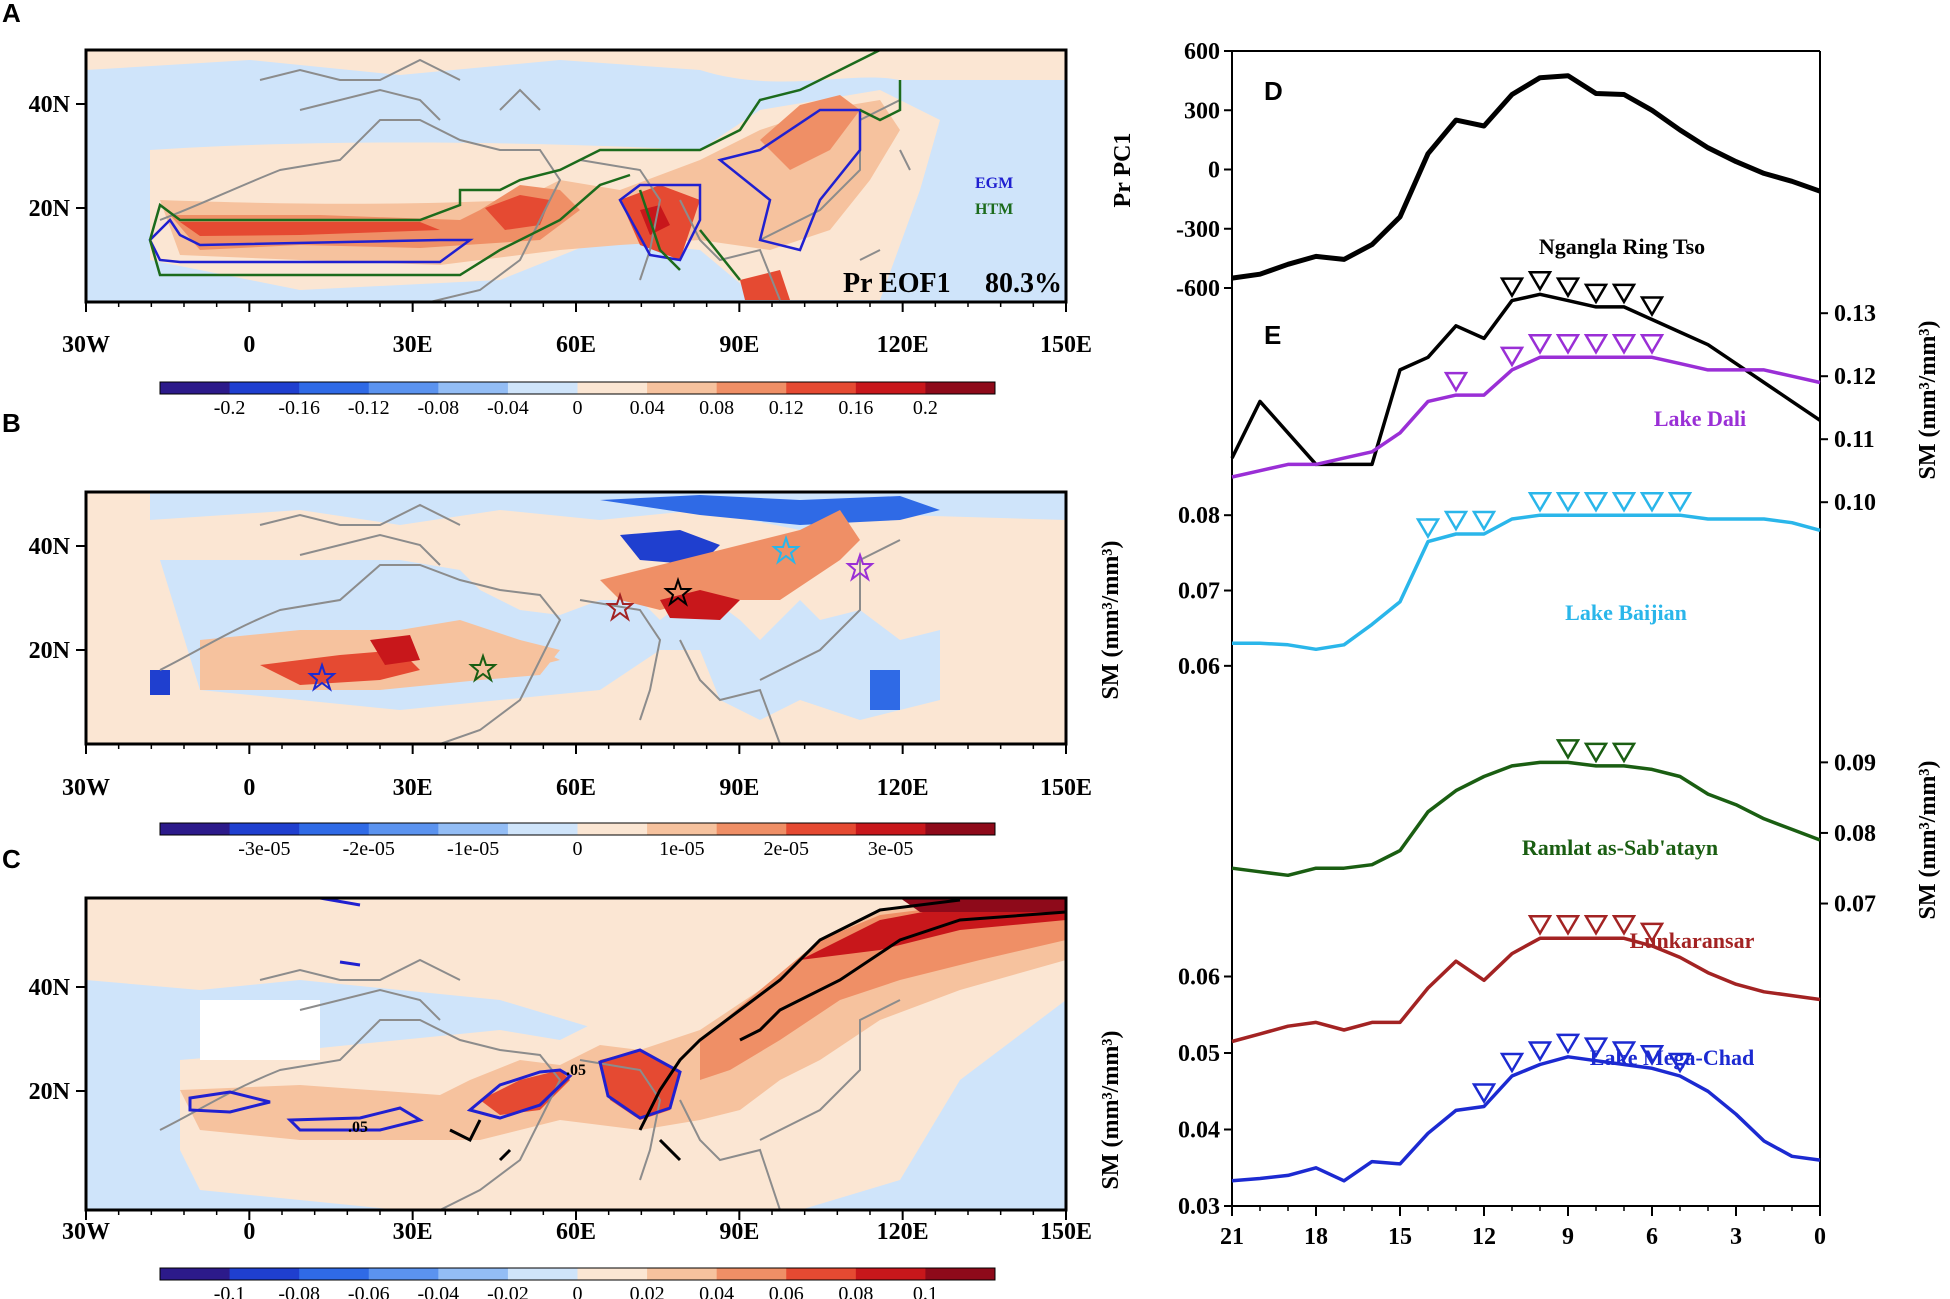 This screenshot has width=1950, height=1299. I want to click on colorbar-tick-label: -0.2, so click(230, 408).